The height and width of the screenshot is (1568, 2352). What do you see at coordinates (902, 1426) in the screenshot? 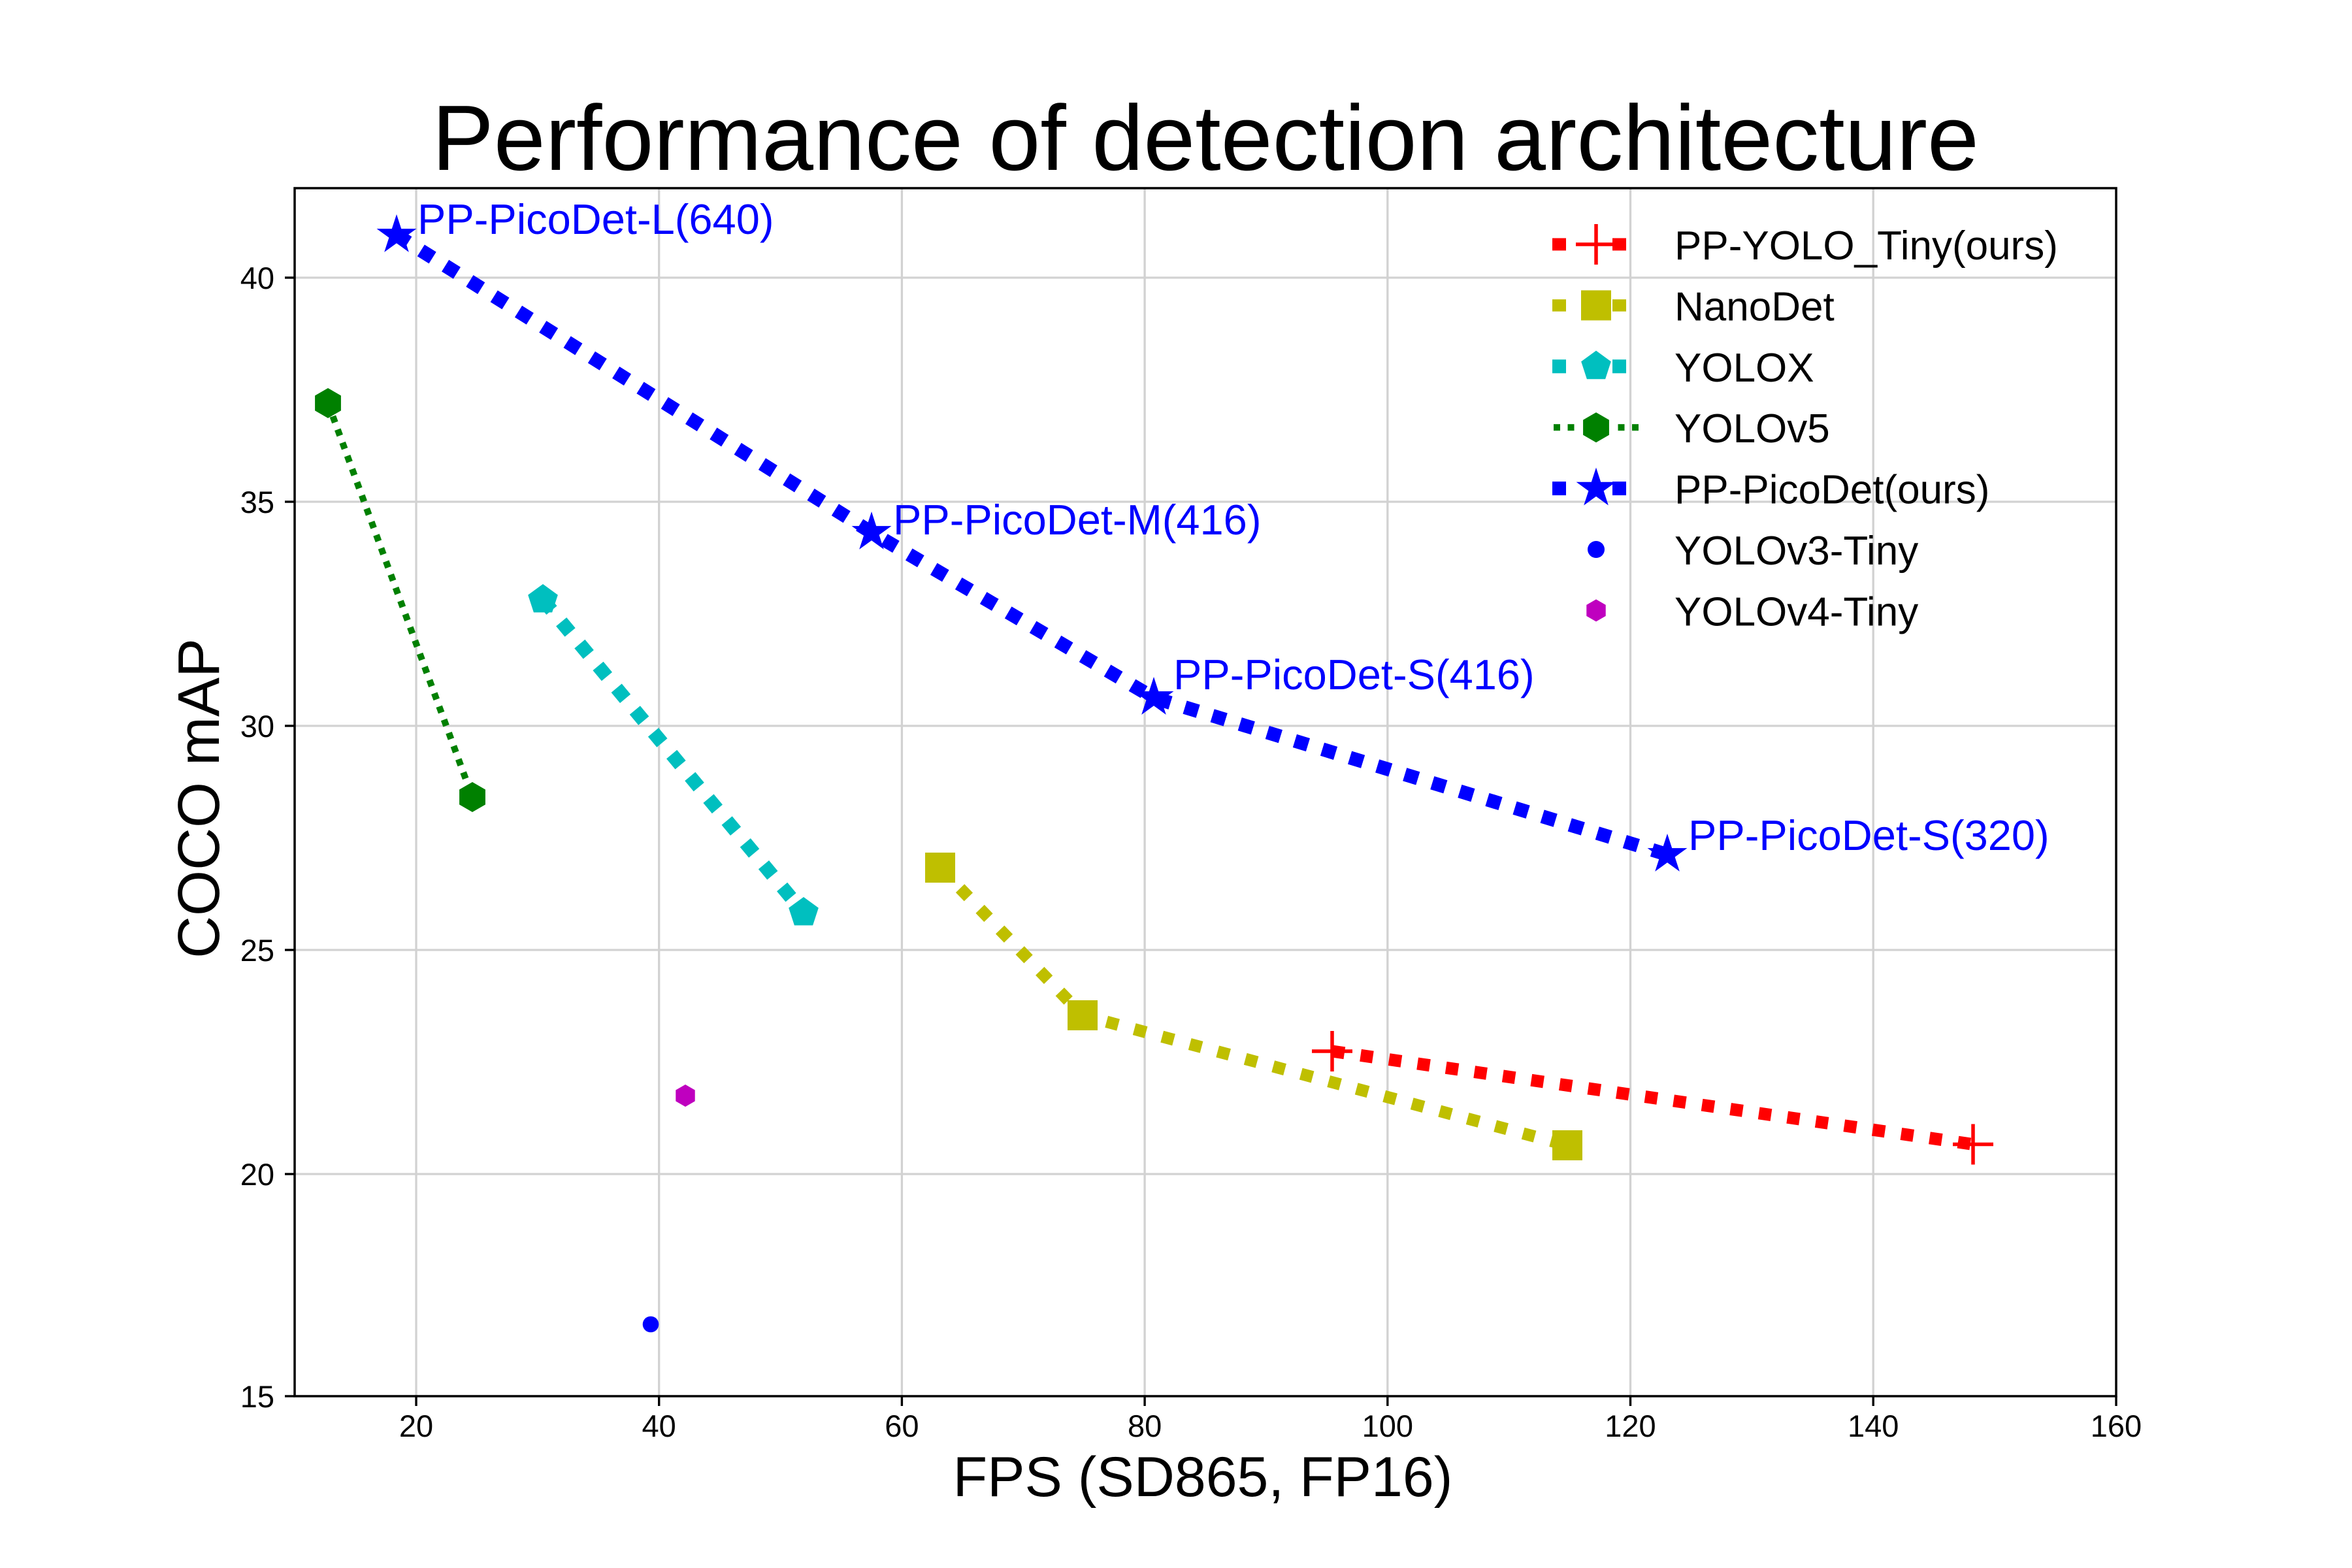
I see `svg-text: 60` at bounding box center [902, 1426].